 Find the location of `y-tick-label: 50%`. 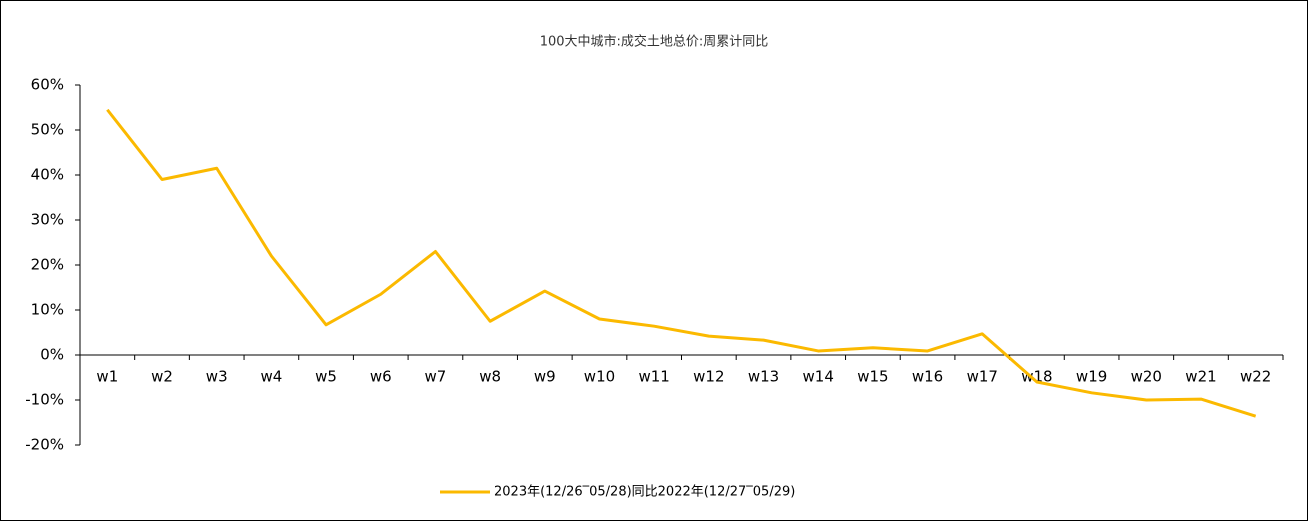

y-tick-label: 50% is located at coordinates (47, 130).